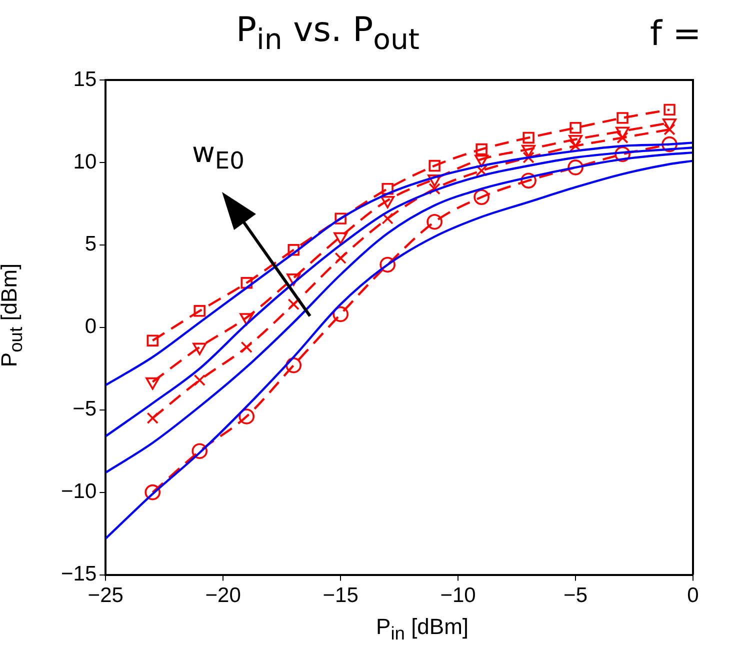  What do you see at coordinates (693, 596) in the screenshot?
I see `x-tick-label: 0` at bounding box center [693, 596].